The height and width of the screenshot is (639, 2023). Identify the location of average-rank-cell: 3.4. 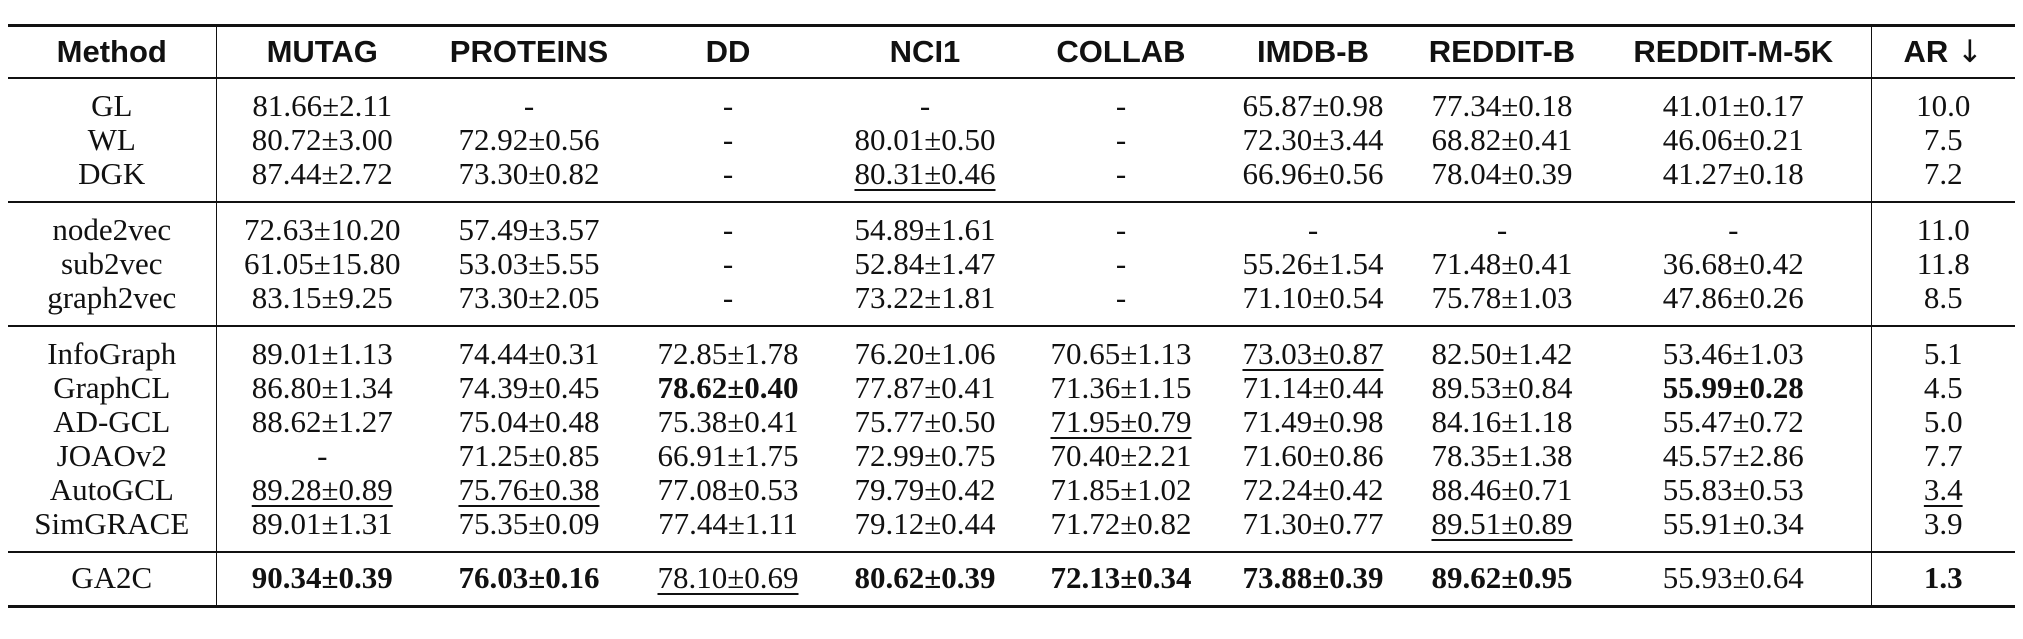
(1942, 489).